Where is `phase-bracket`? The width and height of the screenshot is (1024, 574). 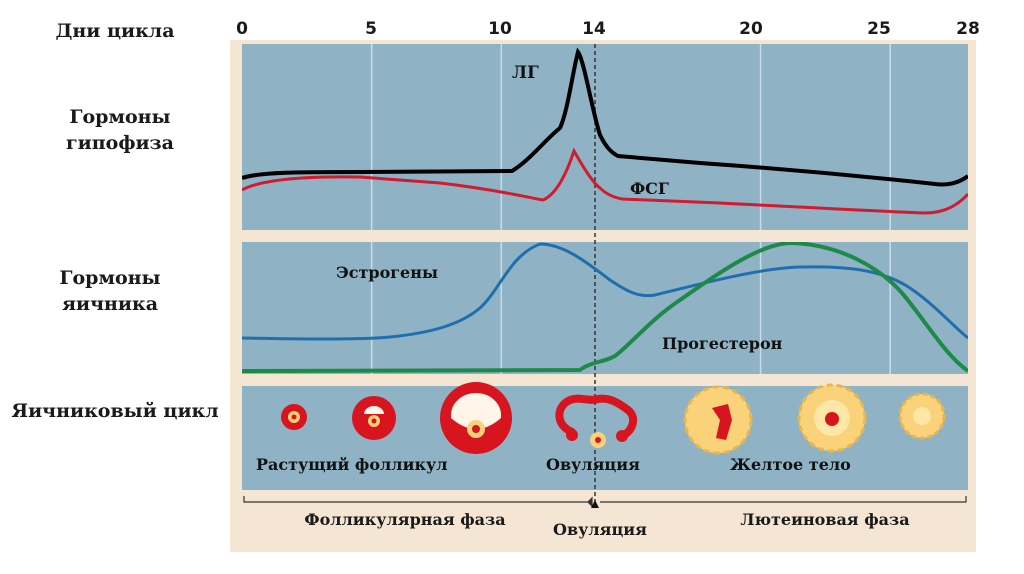
phase-bracket is located at coordinates (605, 502).